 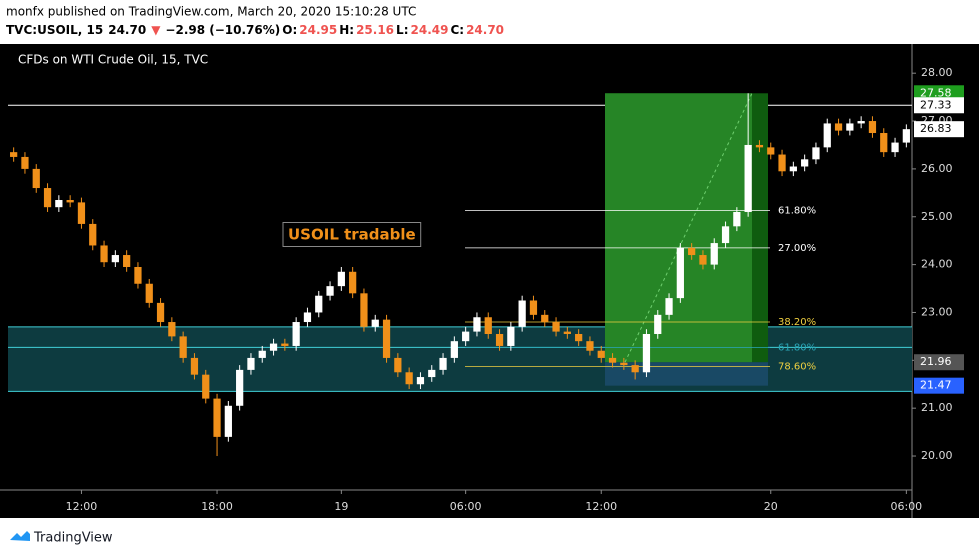 I want to click on header-part: 24.49, so click(x=430, y=30).